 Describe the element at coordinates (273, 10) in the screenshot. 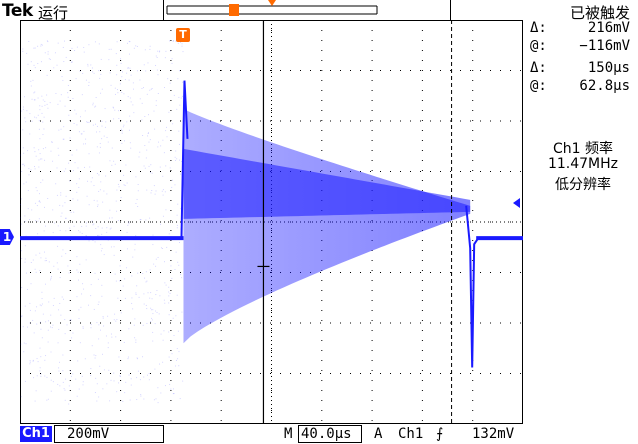

I see `record-position-bar` at that location.